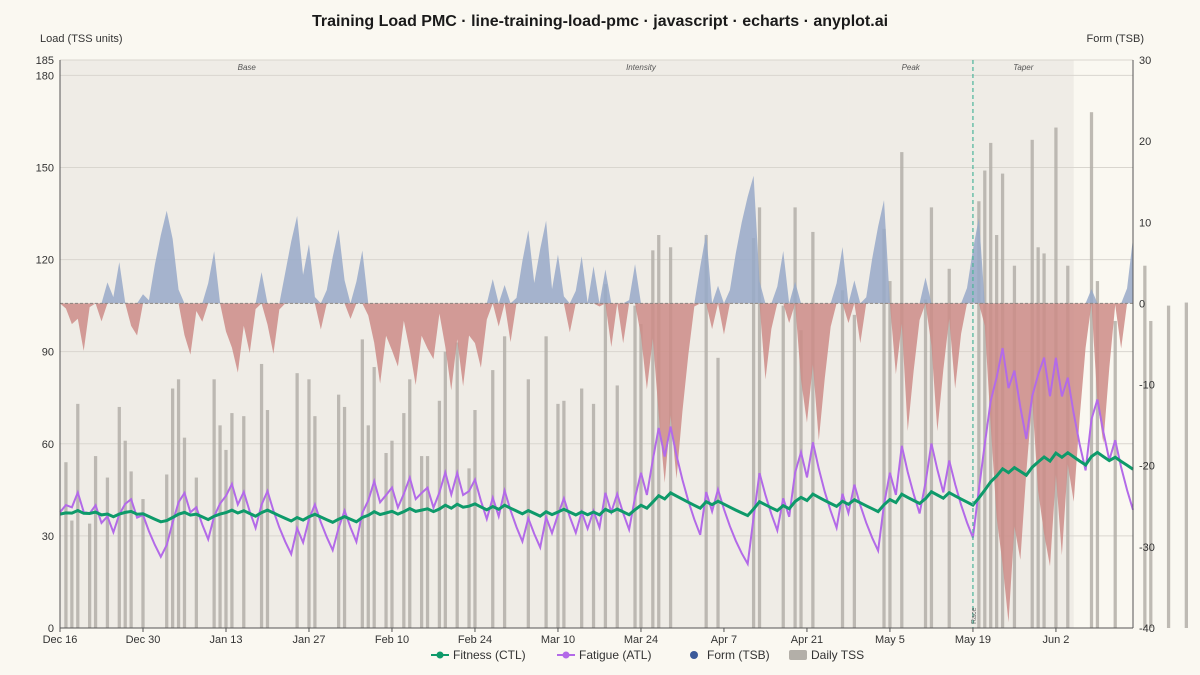 The image size is (1200, 675). What do you see at coordinates (1147, 386) in the screenshot?
I see `y-right-tick-label: -10` at bounding box center [1147, 386].